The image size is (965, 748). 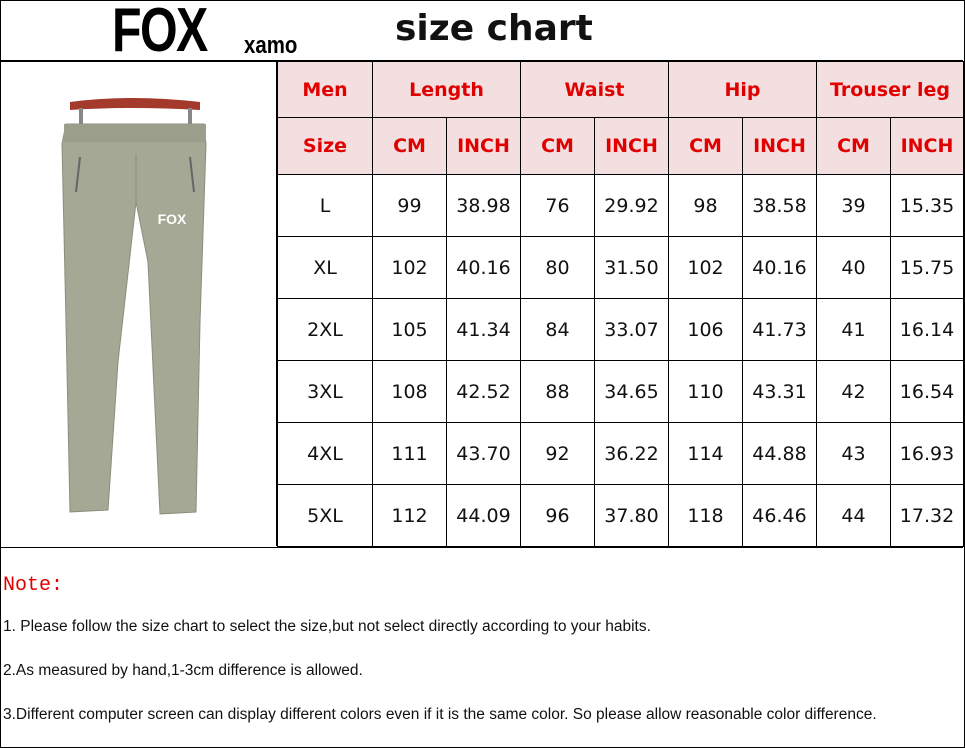 What do you see at coordinates (779, 329) in the screenshot?
I see `value-cell: 41.73` at bounding box center [779, 329].